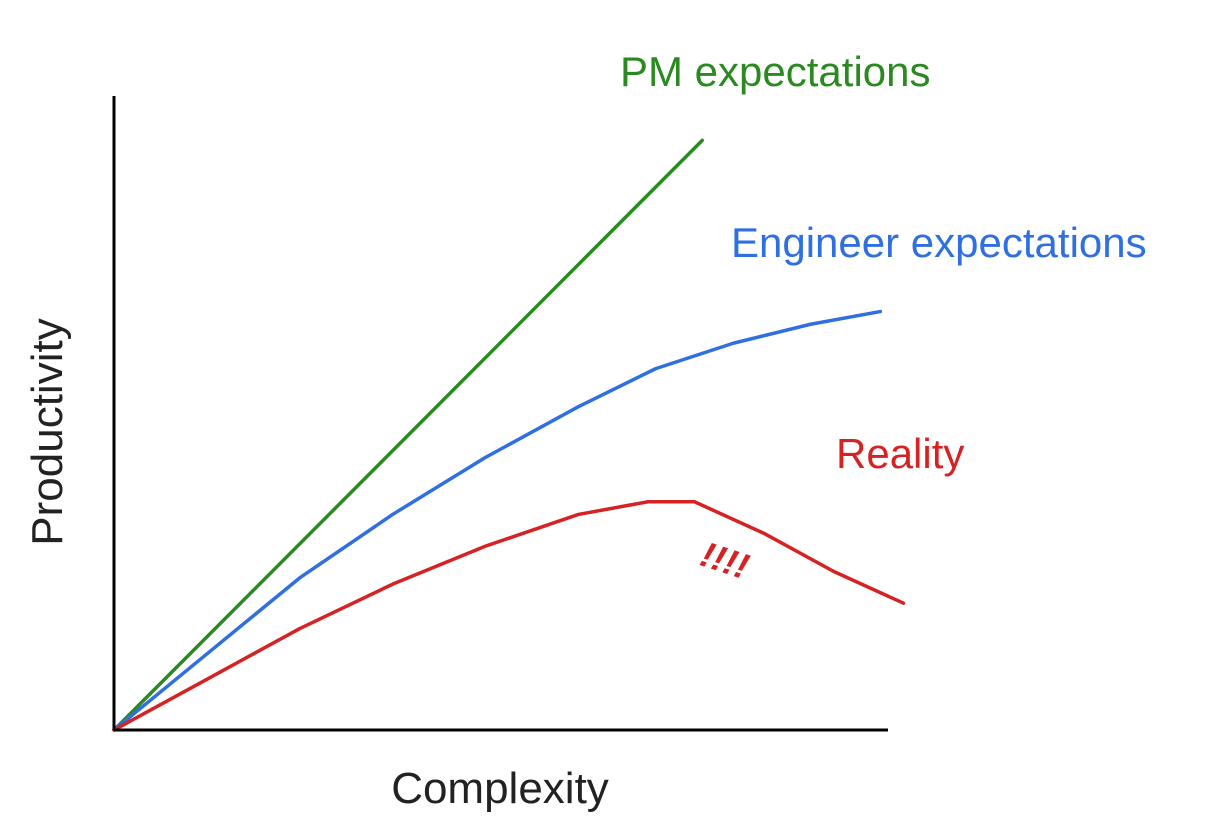 Image resolution: width=1216 pixels, height=835 pixels. What do you see at coordinates (500, 788) in the screenshot?
I see `x-axis-label: Complexity` at bounding box center [500, 788].